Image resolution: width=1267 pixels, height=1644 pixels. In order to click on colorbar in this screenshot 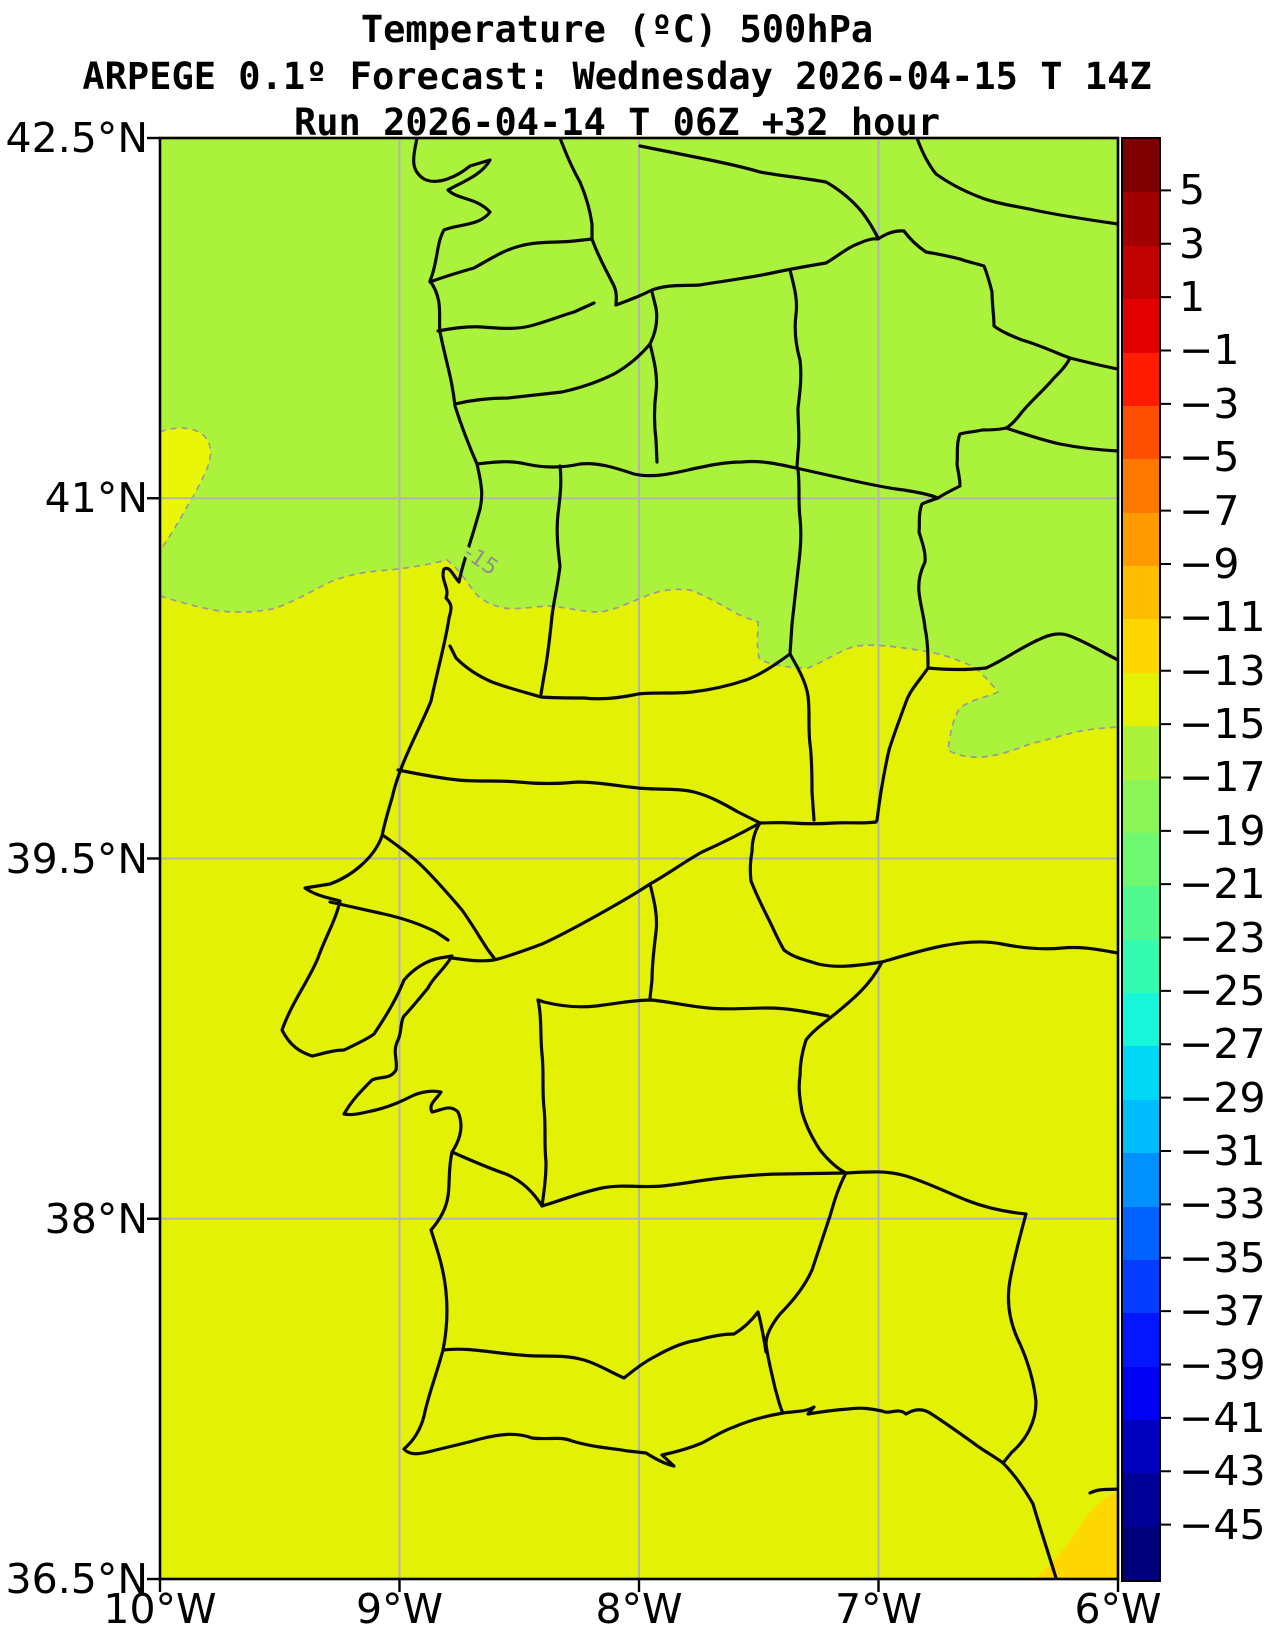, I will do `click(1141, 859)`.